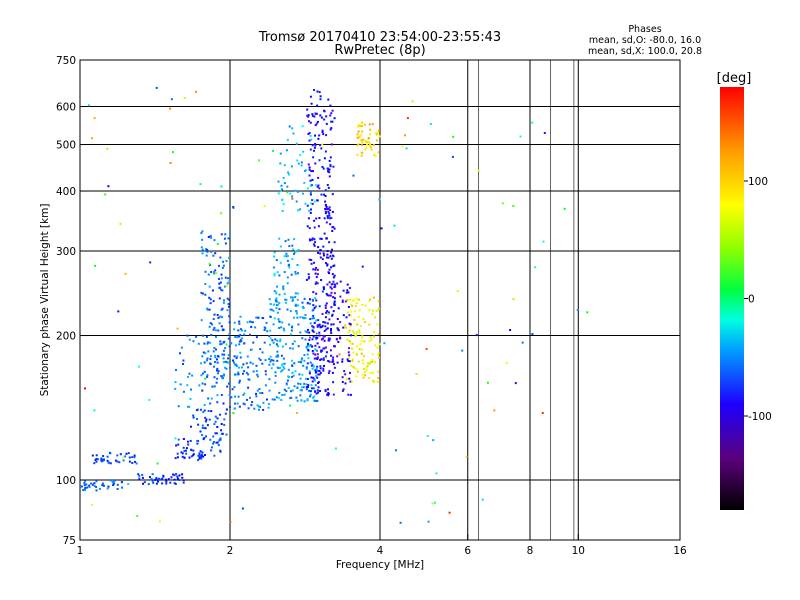 This screenshot has height=600, width=800. I want to click on x-tick-label: 2, so click(230, 551).